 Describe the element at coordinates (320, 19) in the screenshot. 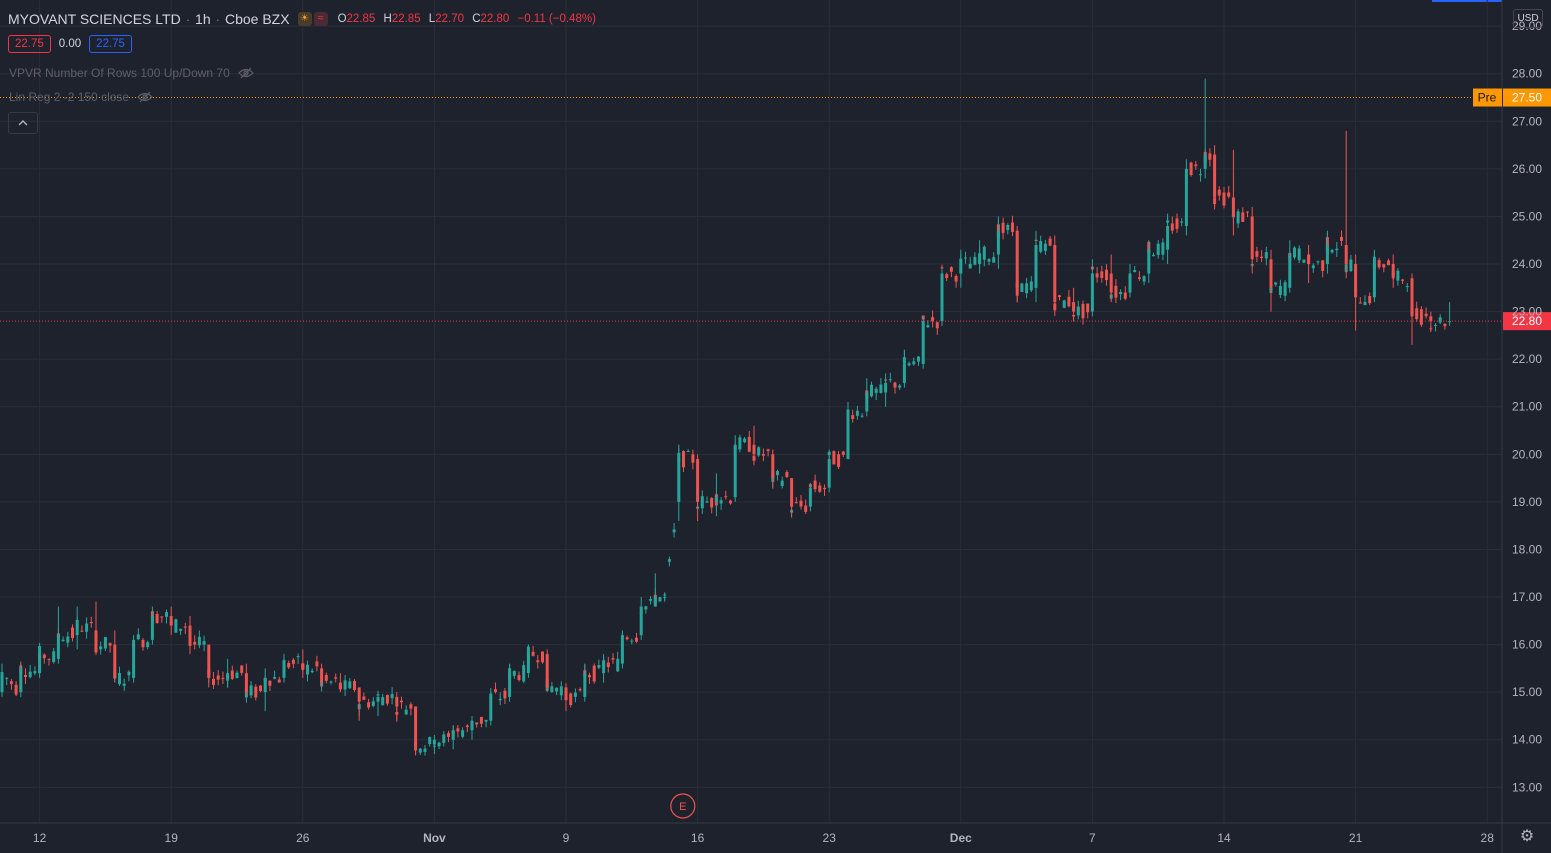

I see `wave-icon: ≈` at that location.